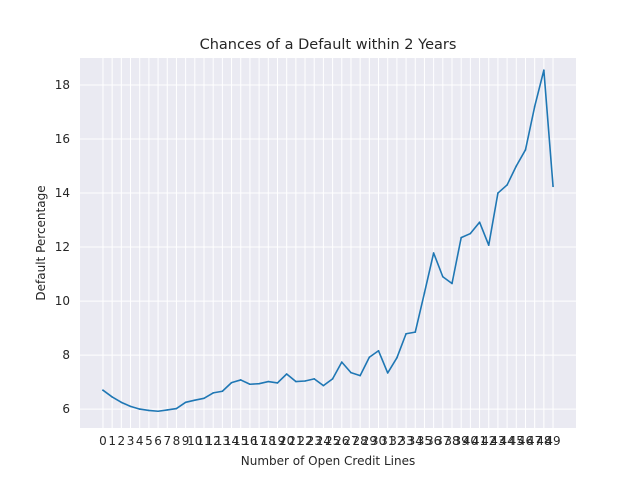  I want to click on x-tick-label: 39, so click(461, 441).